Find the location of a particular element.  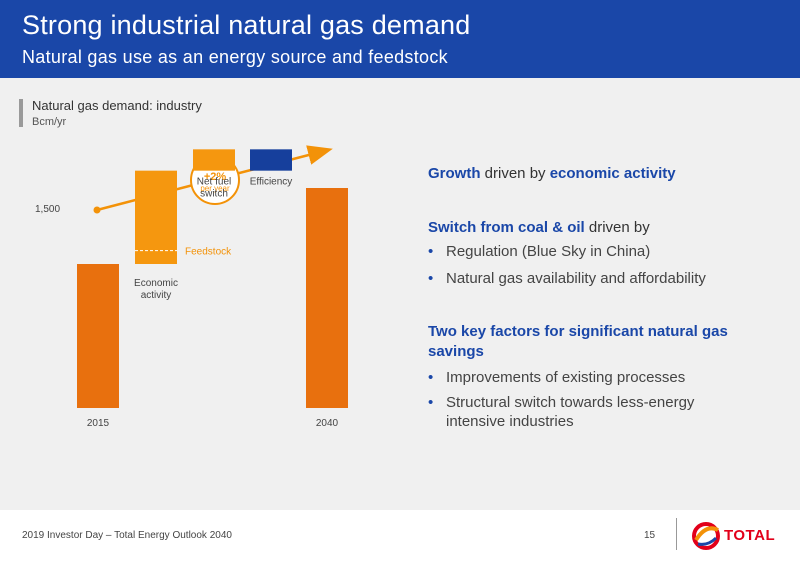

switch-bold: Switch from coal & oil is located at coordinates (506, 227).